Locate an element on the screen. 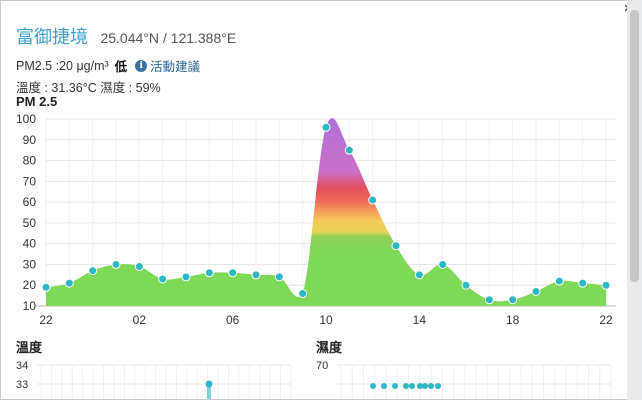 This screenshot has width=642, height=400. y-tick-label: 10 is located at coordinates (30, 306).